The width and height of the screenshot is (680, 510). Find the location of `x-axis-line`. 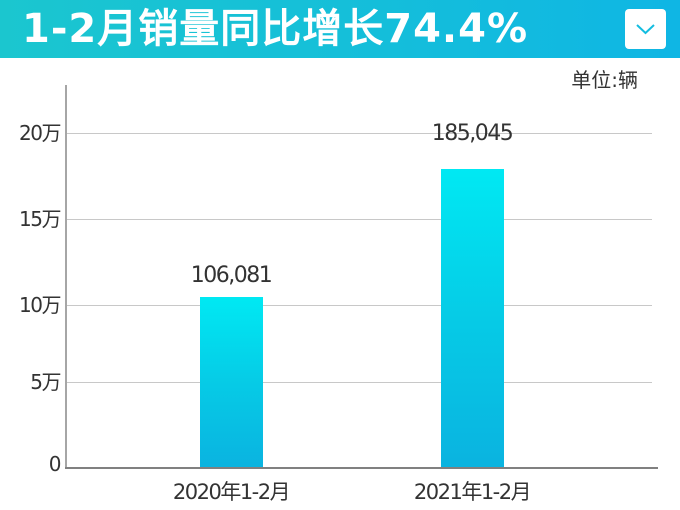

x-axis-line is located at coordinates (361, 468).